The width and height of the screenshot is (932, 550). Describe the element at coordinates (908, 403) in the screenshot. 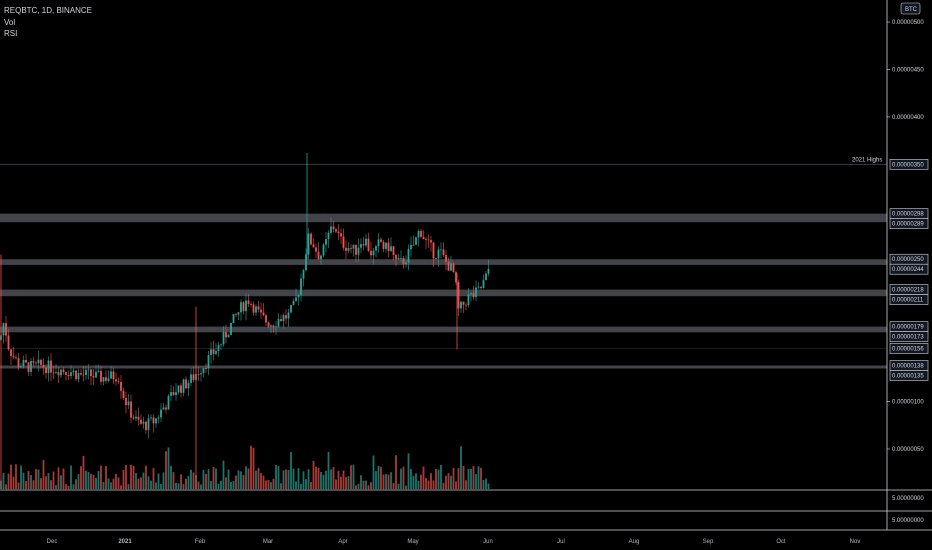

I see `y-tick-label: 0.00000100` at that location.